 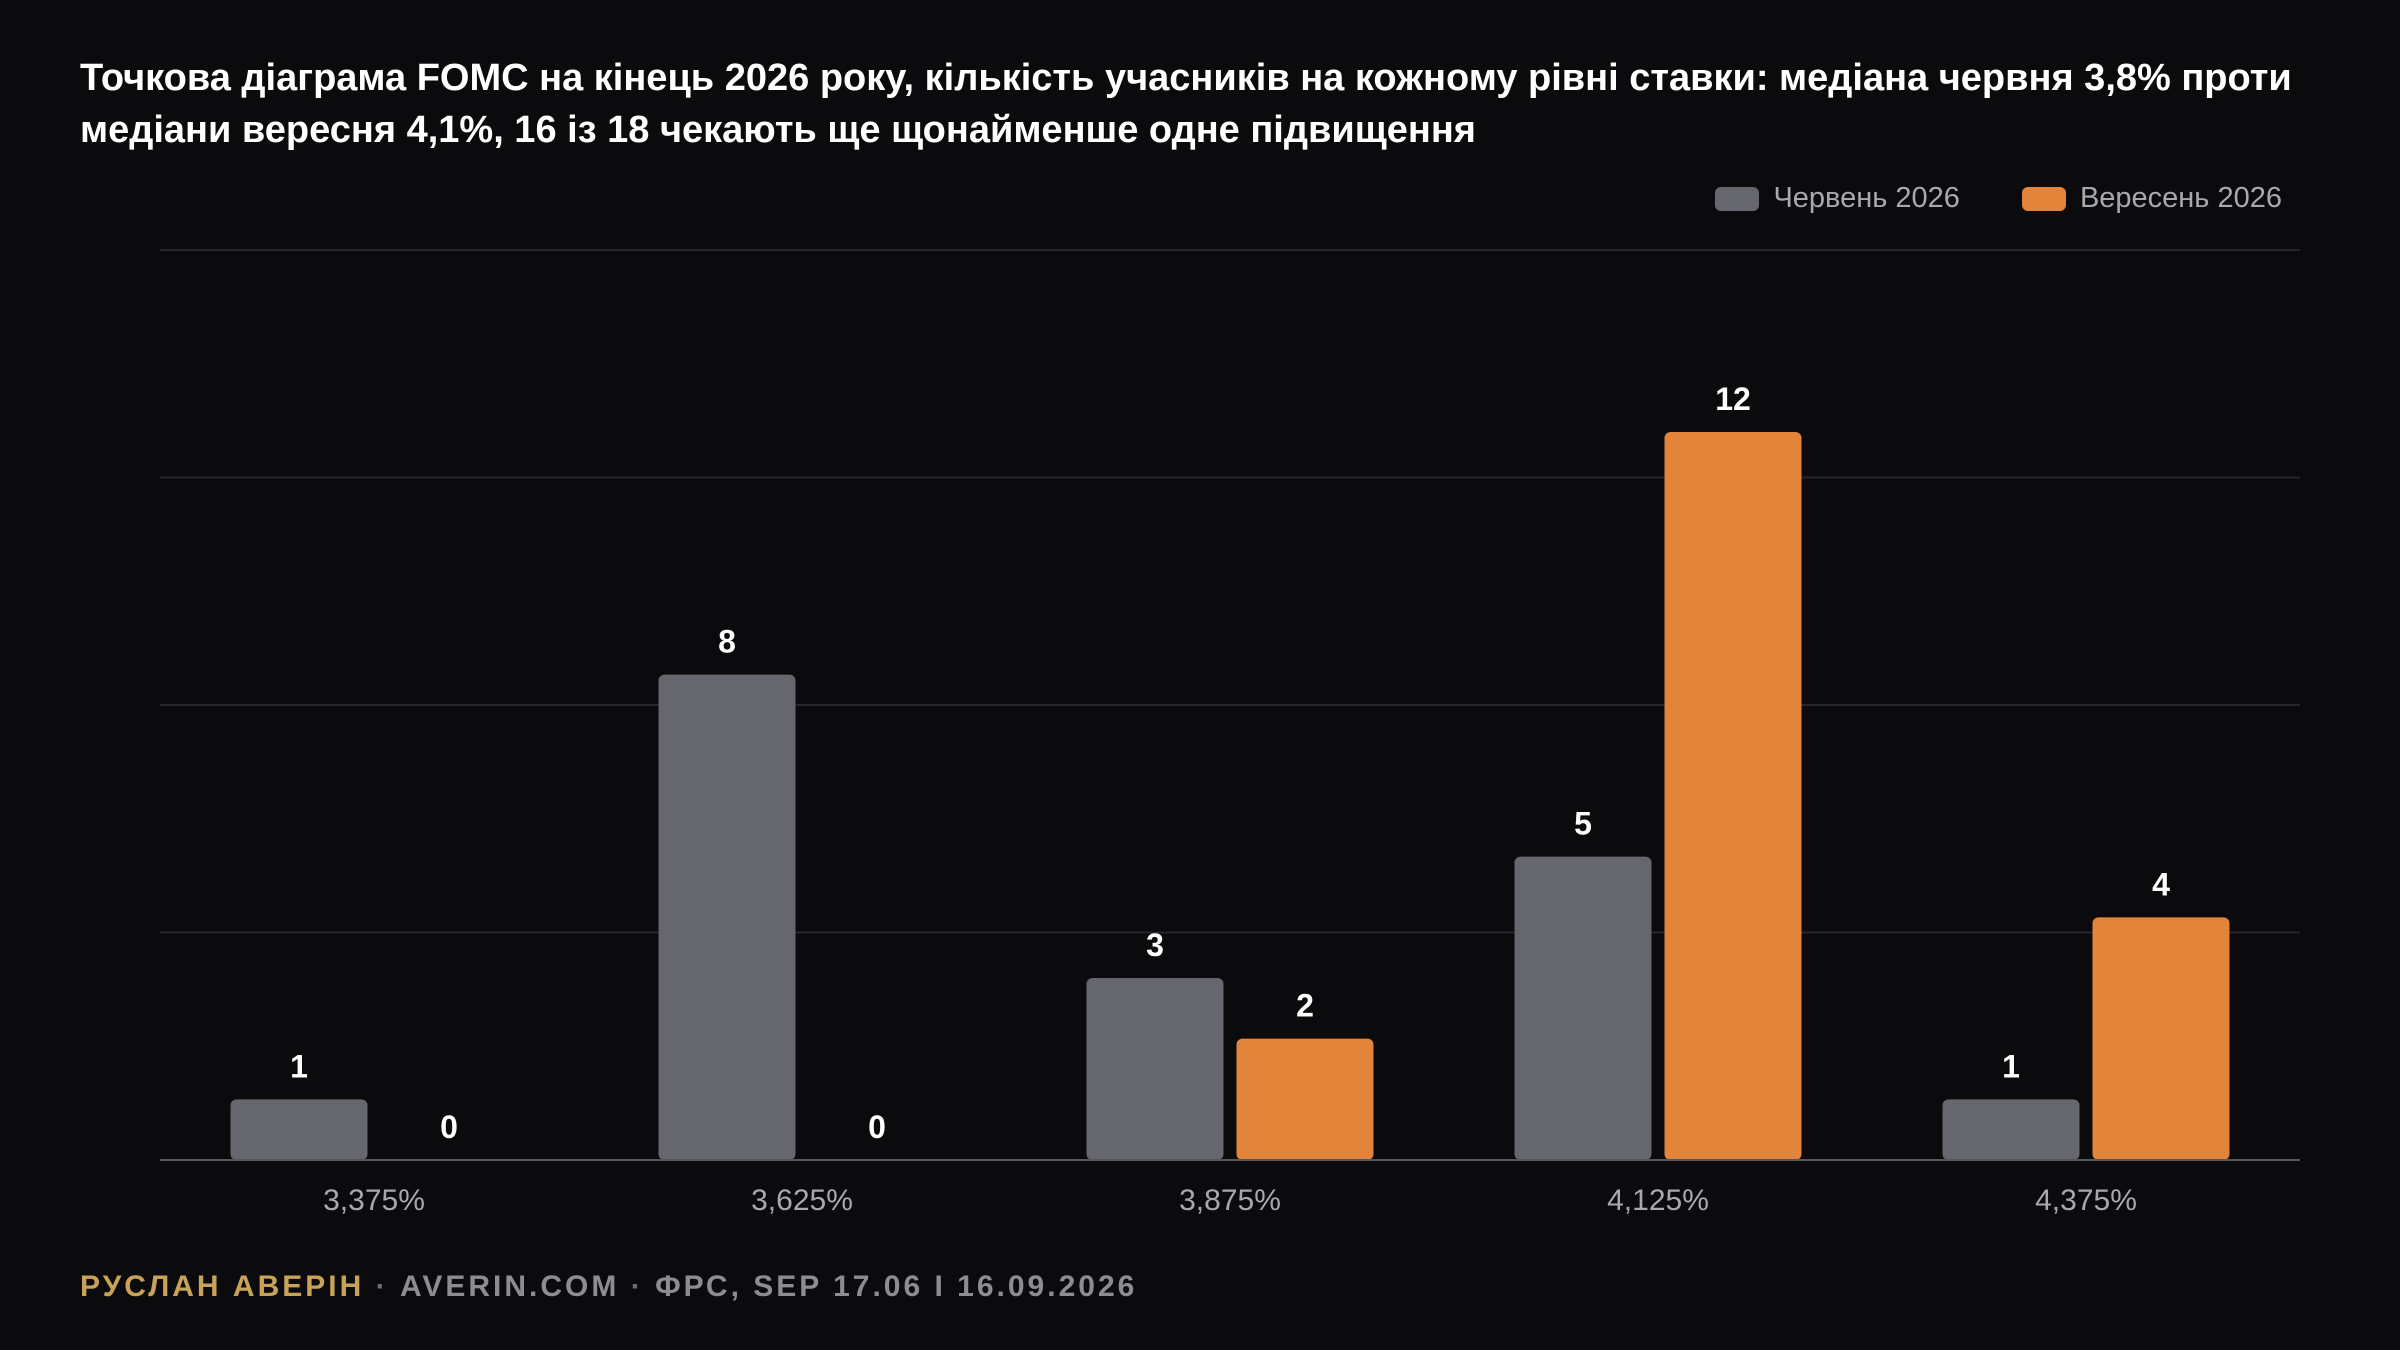 I want to click on data-label: 12, so click(x=1733, y=399).